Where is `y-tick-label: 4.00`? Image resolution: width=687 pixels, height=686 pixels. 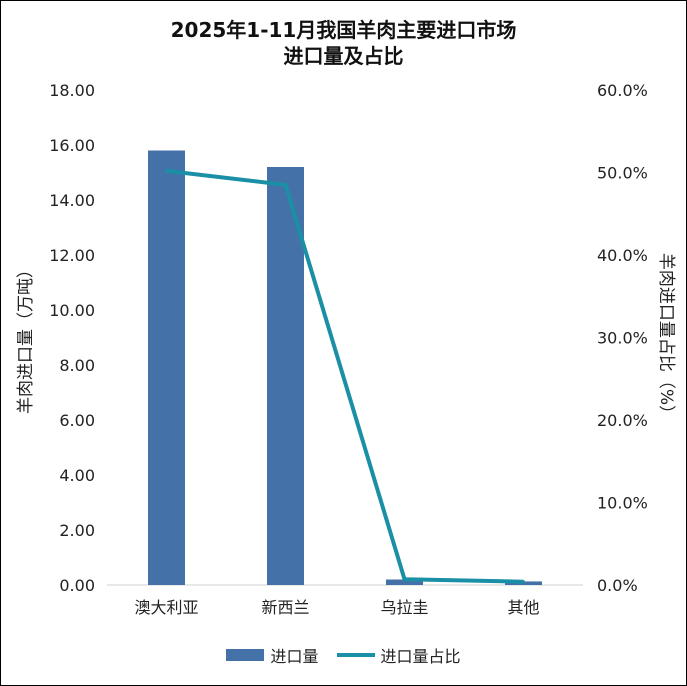 y-tick-label: 4.00 is located at coordinates (77, 475).